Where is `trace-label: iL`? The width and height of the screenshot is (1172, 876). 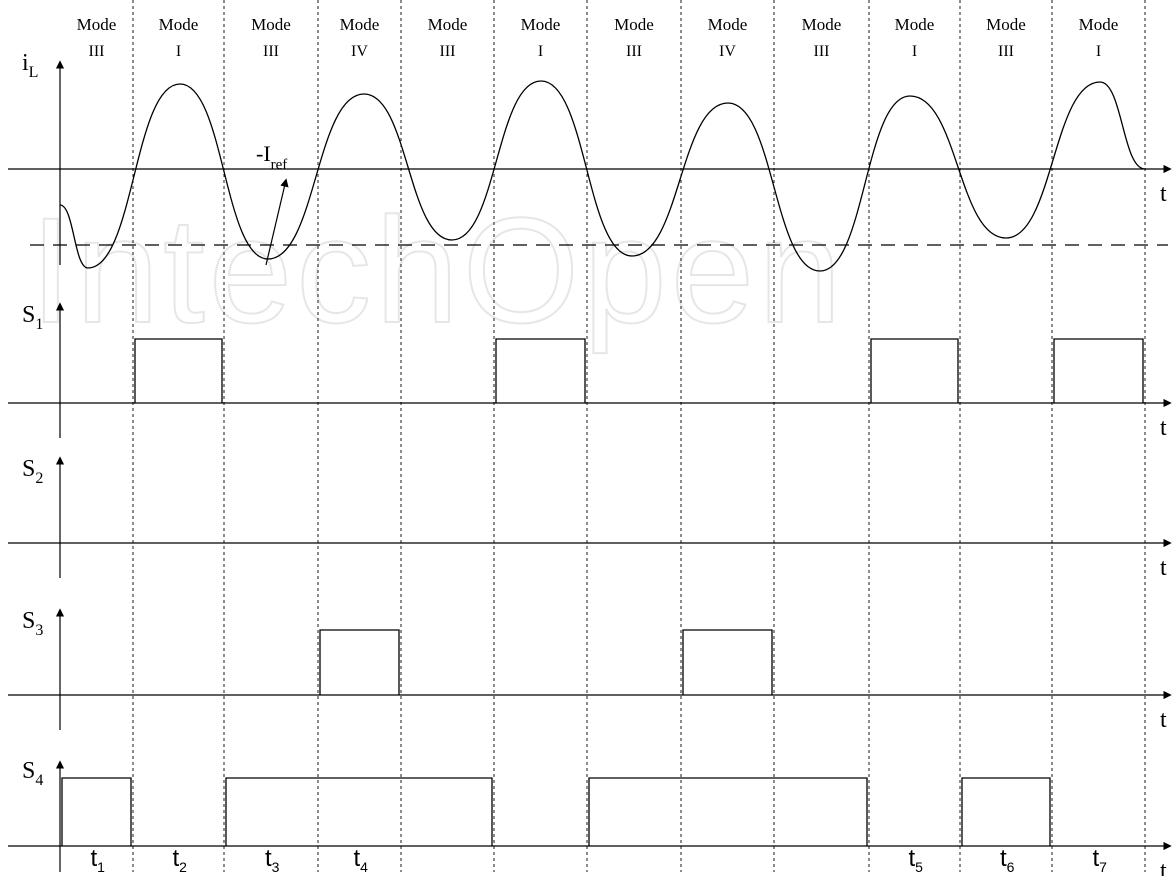 trace-label: iL is located at coordinates (30, 65).